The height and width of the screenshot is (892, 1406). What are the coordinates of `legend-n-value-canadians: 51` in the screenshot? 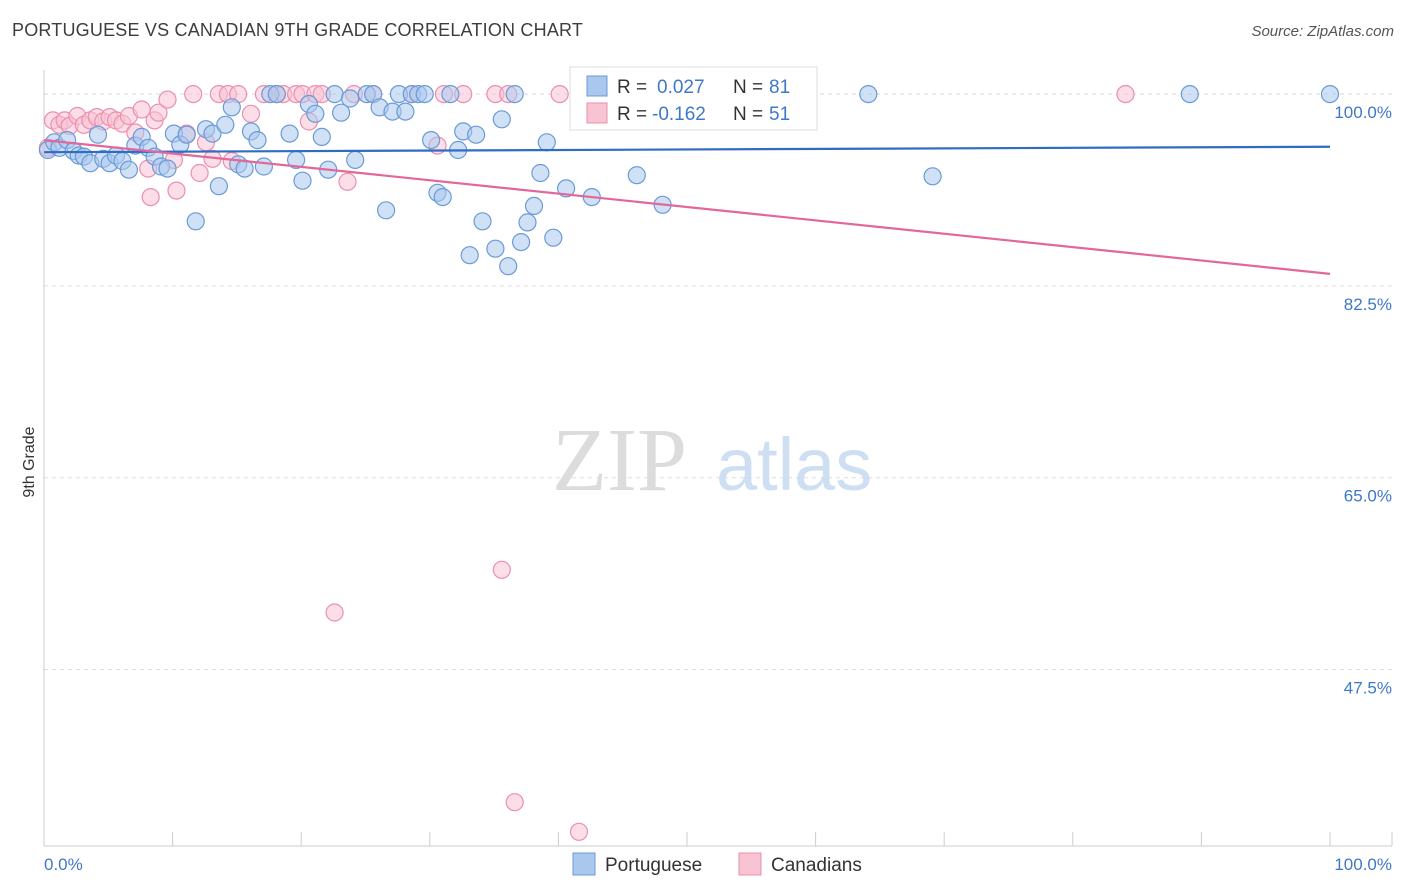 It's located at (779, 114).